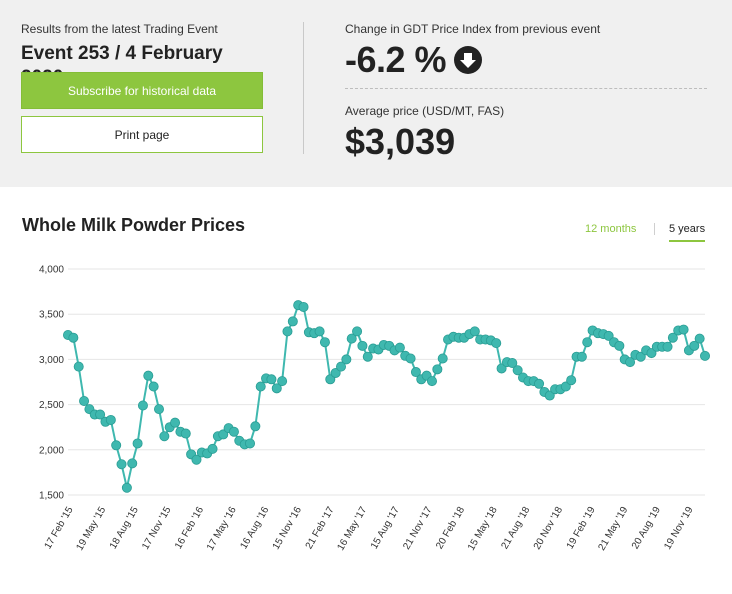 Image resolution: width=732 pixels, height=594 pixels. Describe the element at coordinates (548, 528) in the screenshot. I see `x-tick-label: 20 Nov '18` at that location.